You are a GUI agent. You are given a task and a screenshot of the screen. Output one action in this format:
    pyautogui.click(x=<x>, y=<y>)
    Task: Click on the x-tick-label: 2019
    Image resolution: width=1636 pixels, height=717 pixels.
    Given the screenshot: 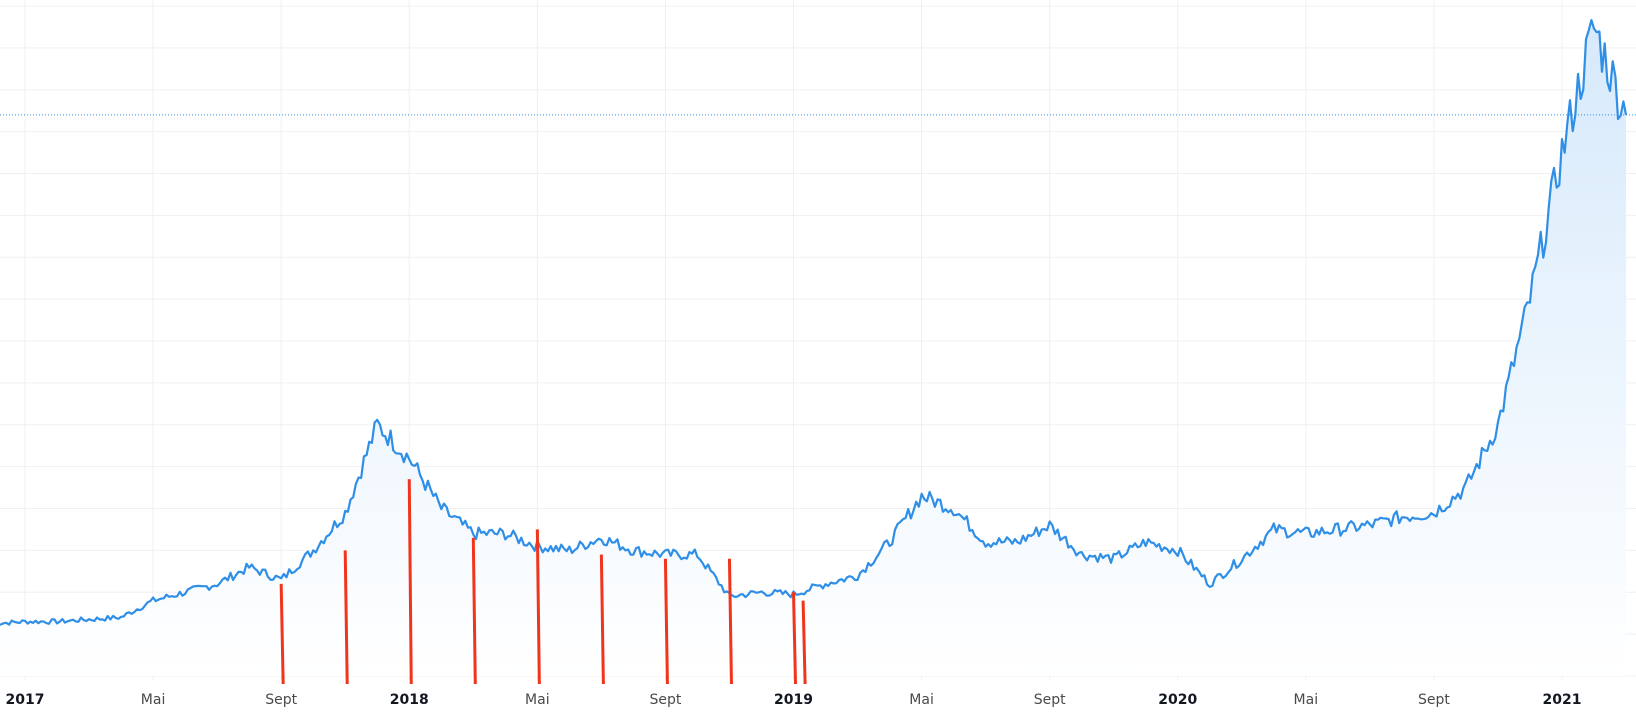 What is the action you would take?
    pyautogui.click(x=793, y=700)
    